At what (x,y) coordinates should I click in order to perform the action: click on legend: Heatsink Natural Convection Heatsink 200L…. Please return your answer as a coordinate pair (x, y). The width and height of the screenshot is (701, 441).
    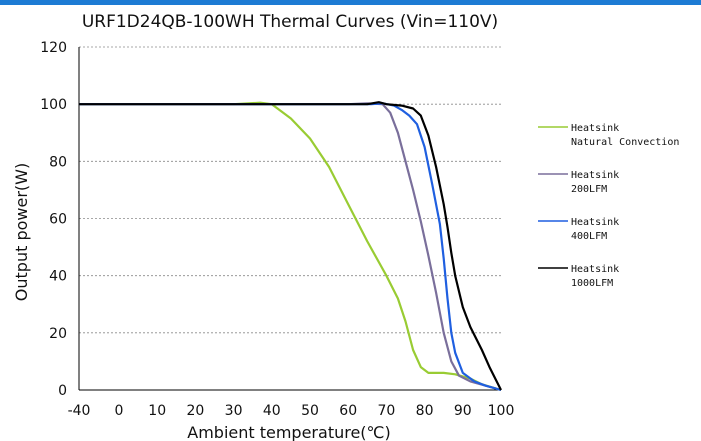
    Looking at the image, I should click on (608, 206).